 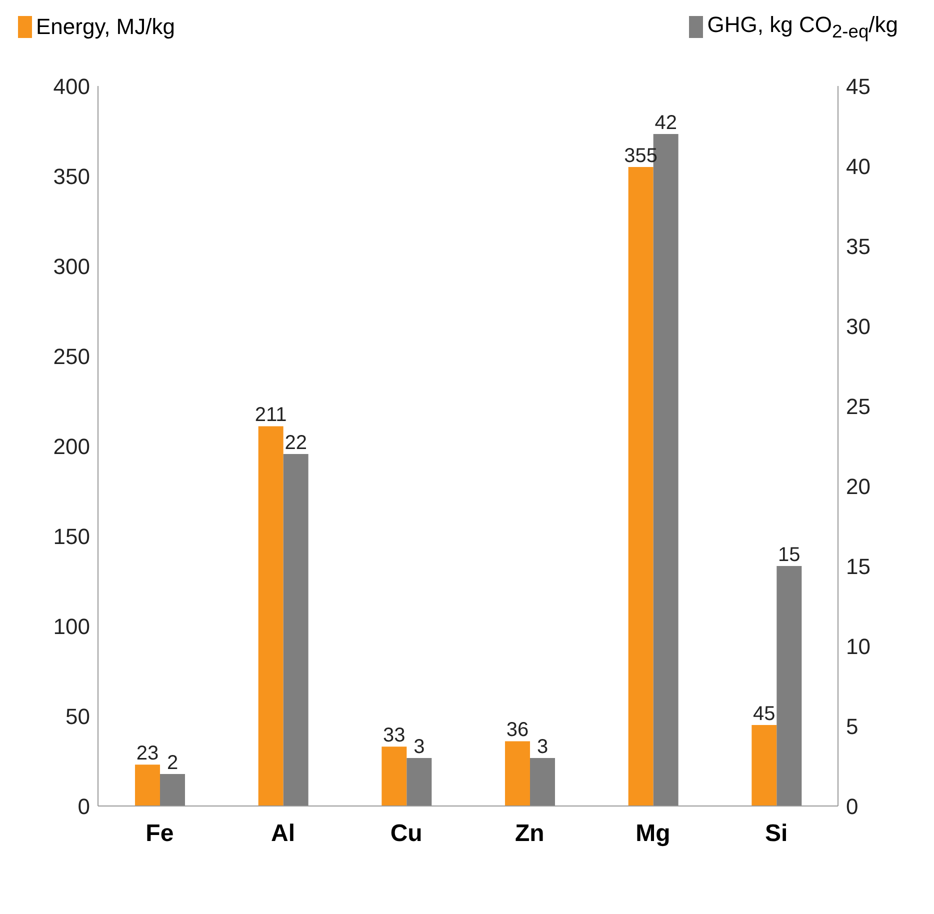 What do you see at coordinates (653, 834) in the screenshot?
I see `x-tick-label: Mg` at bounding box center [653, 834].